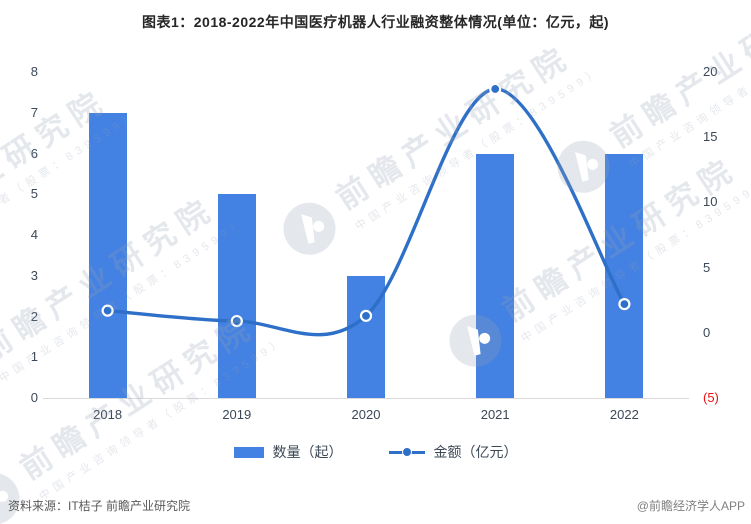  Describe the element at coordinates (366, 414) in the screenshot. I see `x-axis-label-2020: 2020` at that location.